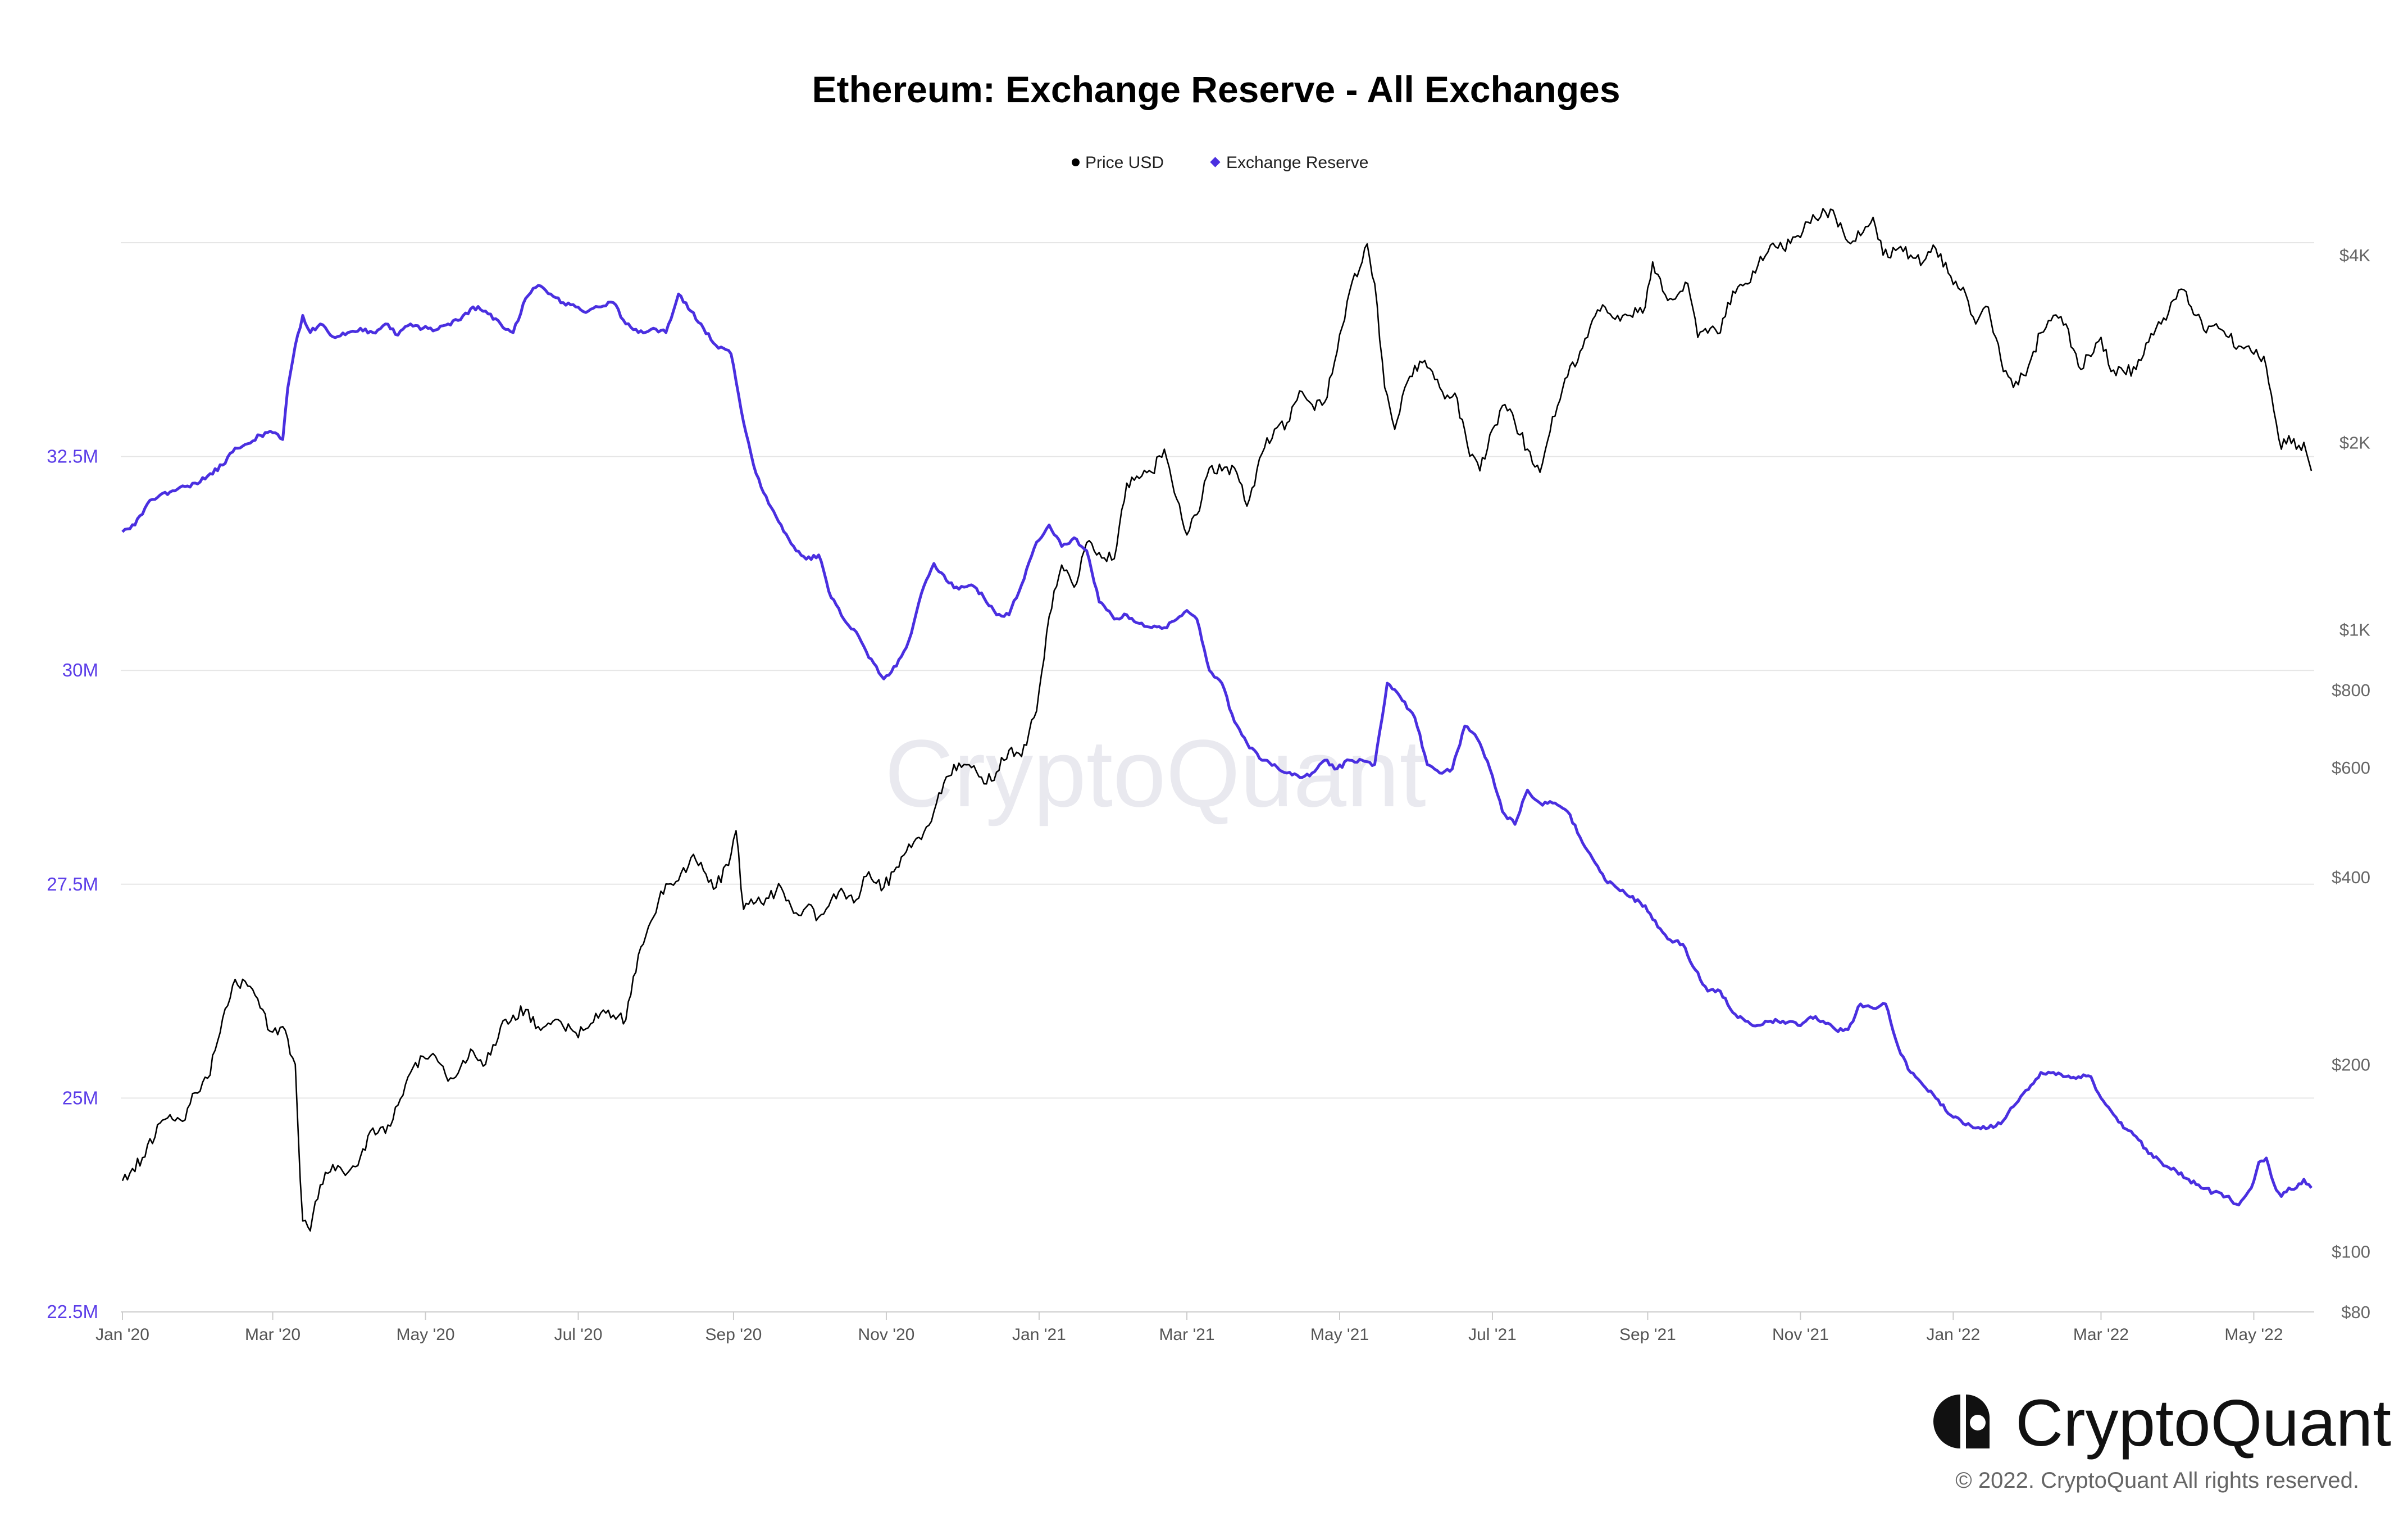 This screenshot has height=1517, width=2408. Describe the element at coordinates (1492, 1334) in the screenshot. I see `x-tick-label: Jul '21` at that location.